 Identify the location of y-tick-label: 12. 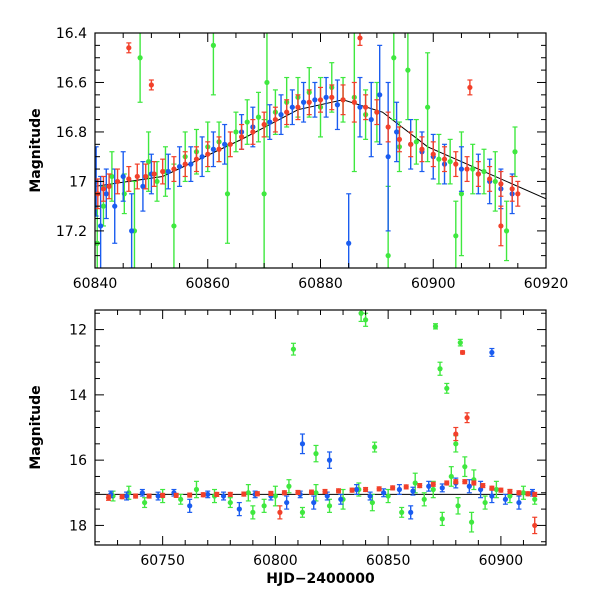
(78, 331).